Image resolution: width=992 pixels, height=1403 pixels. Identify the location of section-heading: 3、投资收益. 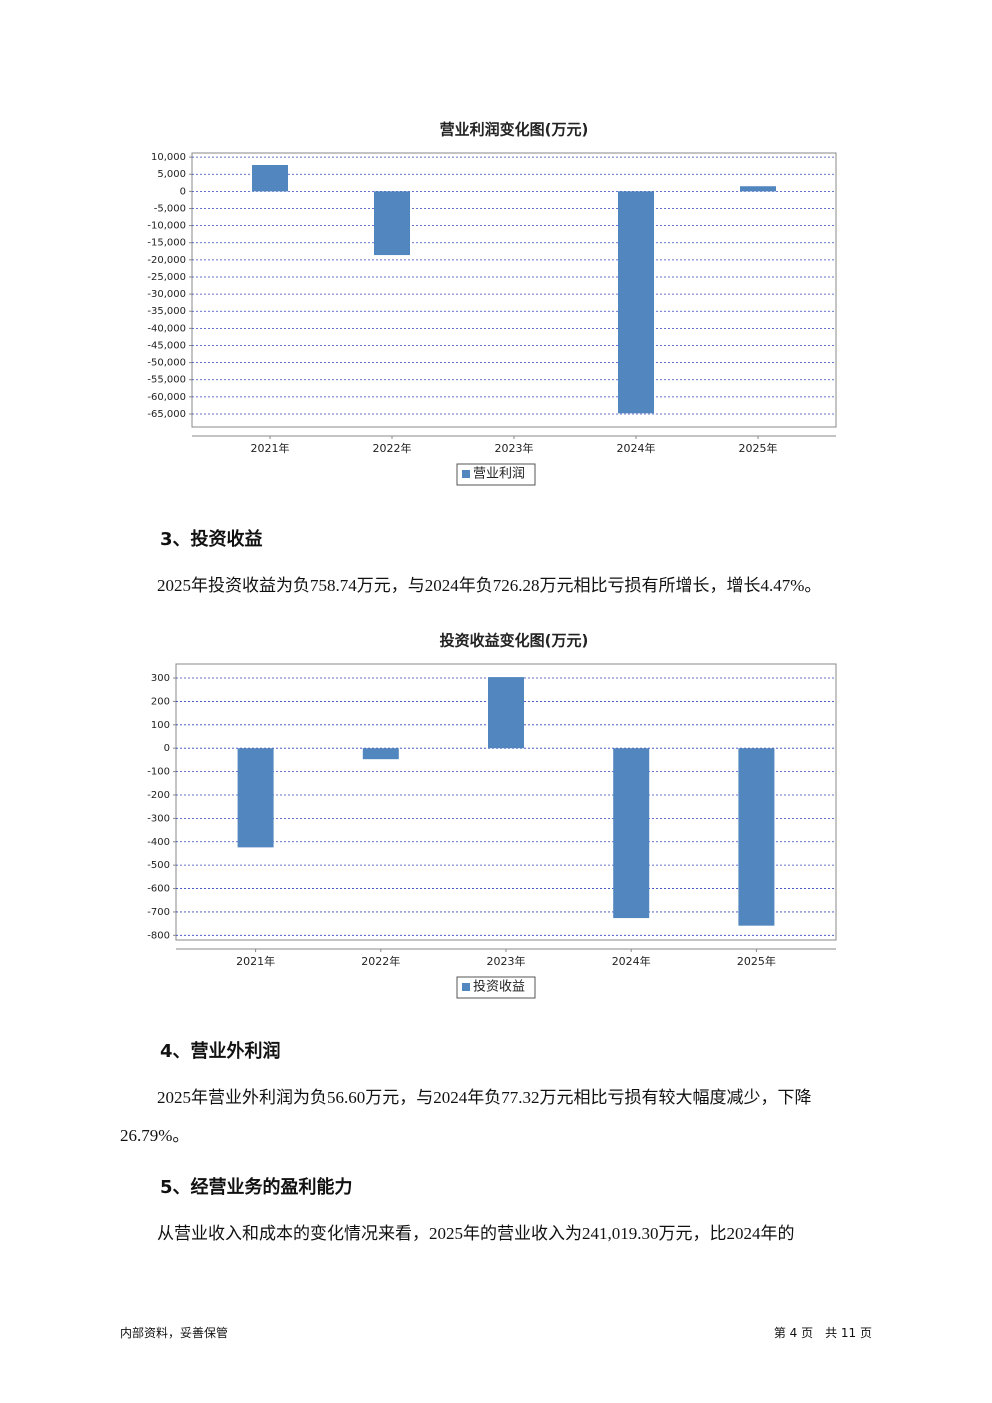
(211, 539).